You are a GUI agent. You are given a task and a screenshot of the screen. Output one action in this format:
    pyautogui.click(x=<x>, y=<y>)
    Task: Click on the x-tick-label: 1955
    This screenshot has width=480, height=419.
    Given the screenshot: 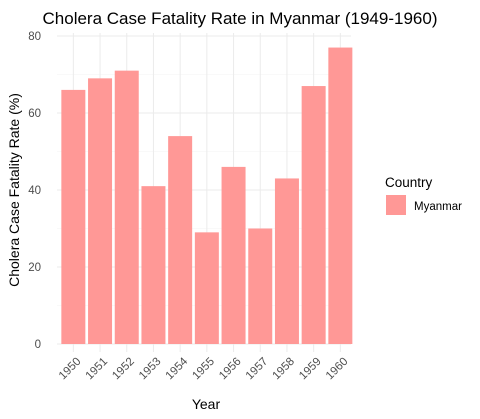 What is the action you would take?
    pyautogui.click(x=203, y=369)
    